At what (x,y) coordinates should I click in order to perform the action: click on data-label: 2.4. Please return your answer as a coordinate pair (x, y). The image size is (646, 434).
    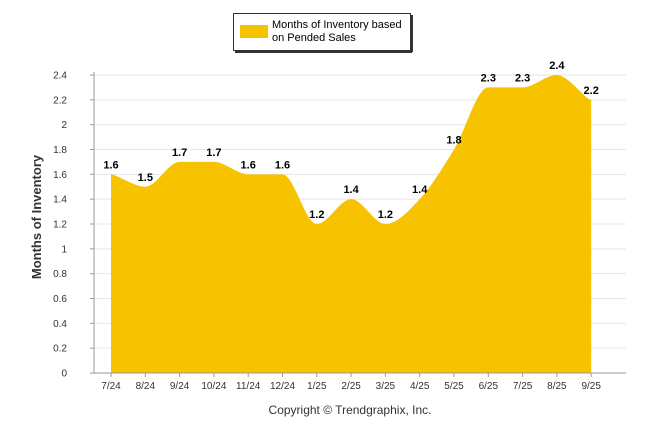
    Looking at the image, I should click on (557, 66).